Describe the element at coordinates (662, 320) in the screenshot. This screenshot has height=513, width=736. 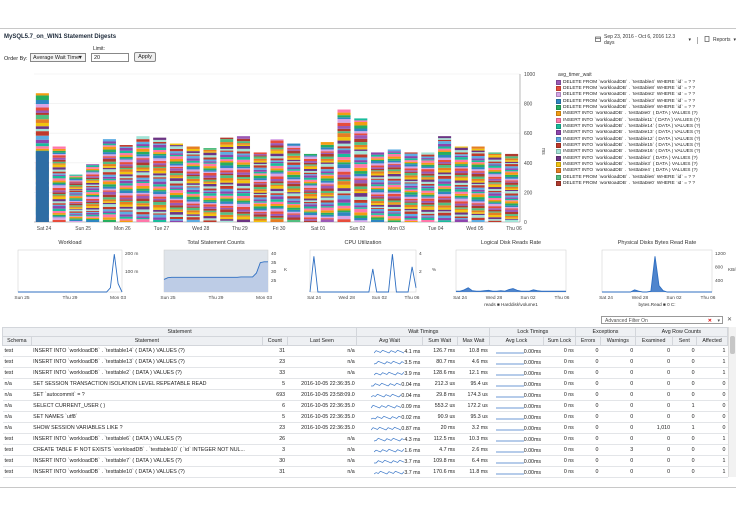
I see `advanced-filter-input: Advanced Filter On ✕ ▾` at that location.